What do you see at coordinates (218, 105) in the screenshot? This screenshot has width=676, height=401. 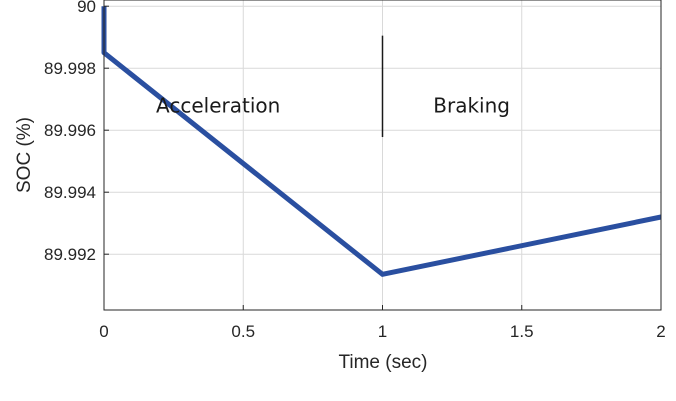 I see `annotation-0: Acceleration` at bounding box center [218, 105].